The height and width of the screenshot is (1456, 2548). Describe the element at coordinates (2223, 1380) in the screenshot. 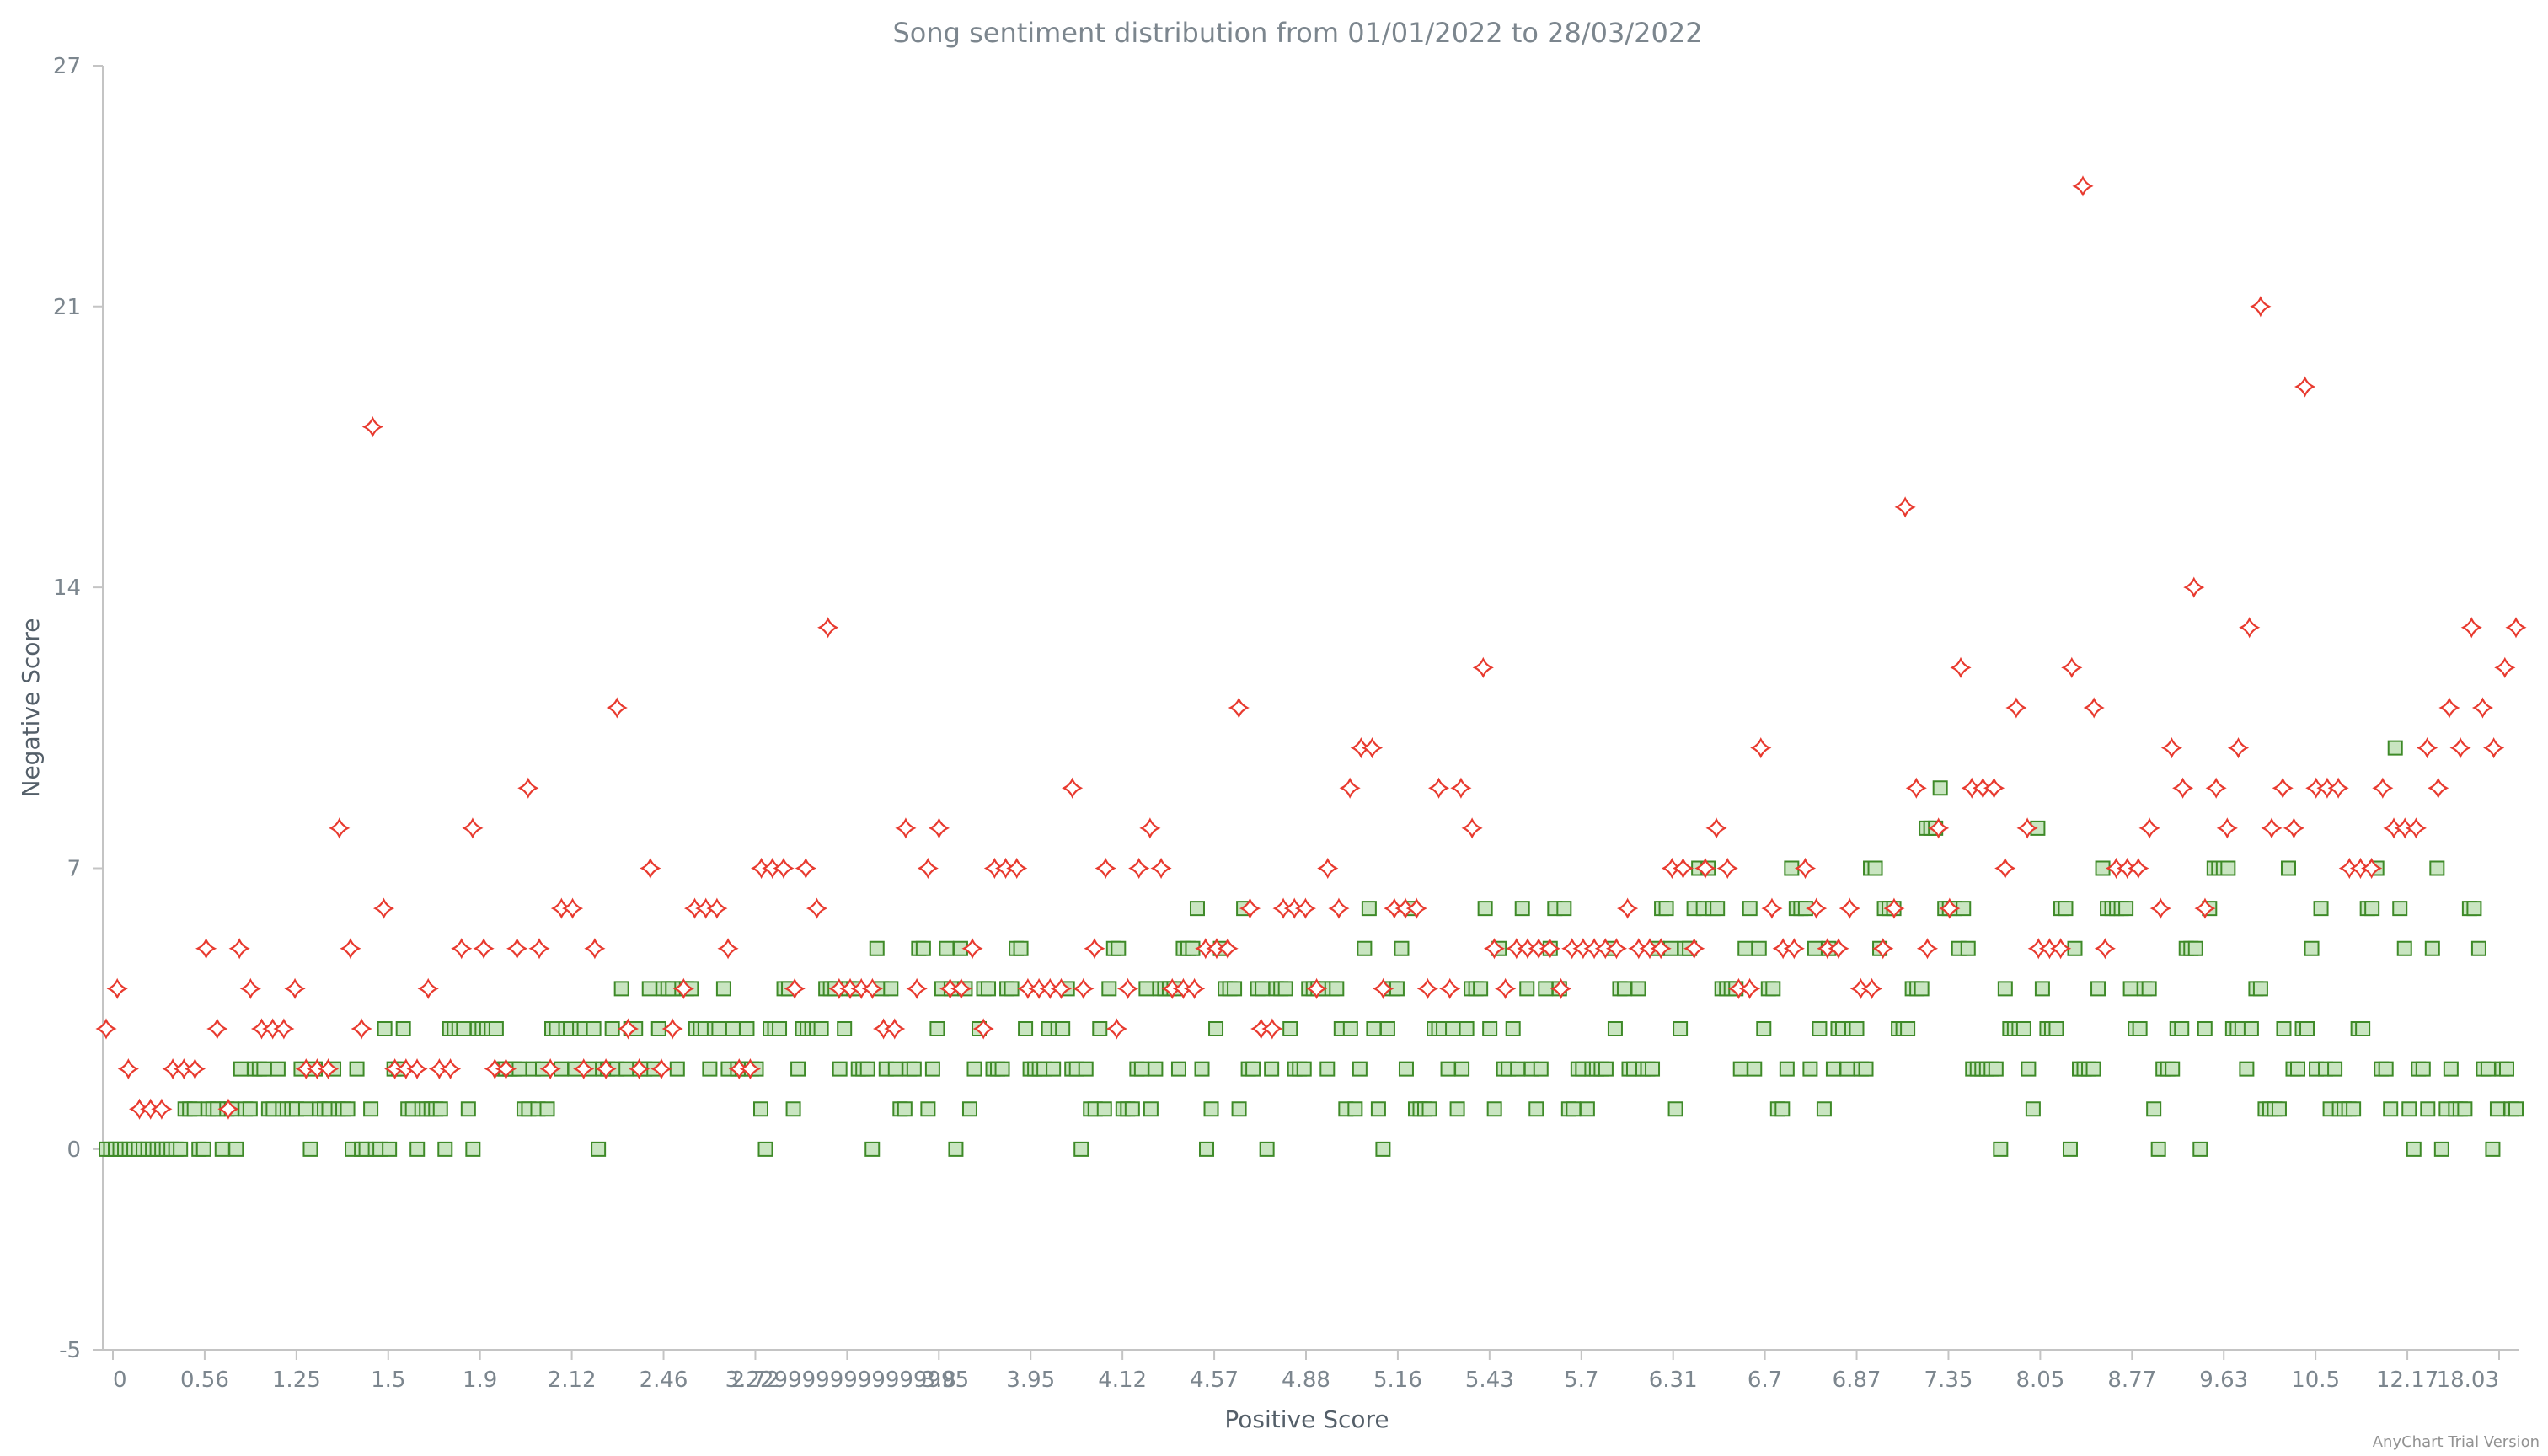

I see `x-tick-label: 9.63` at that location.